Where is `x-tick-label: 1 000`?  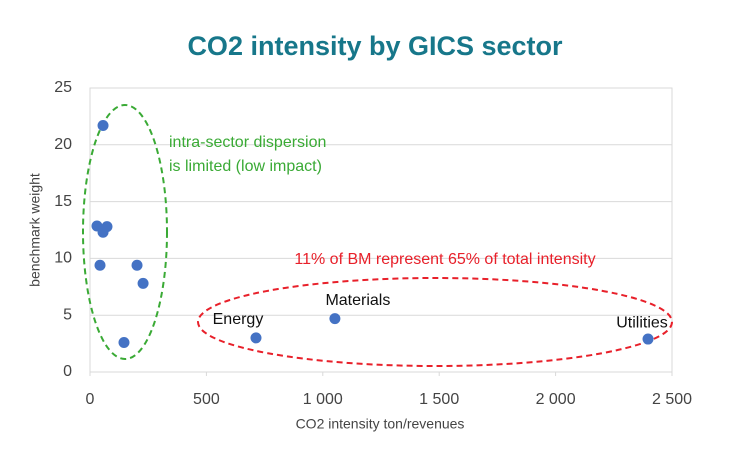
x-tick-label: 1 000 is located at coordinates (323, 399).